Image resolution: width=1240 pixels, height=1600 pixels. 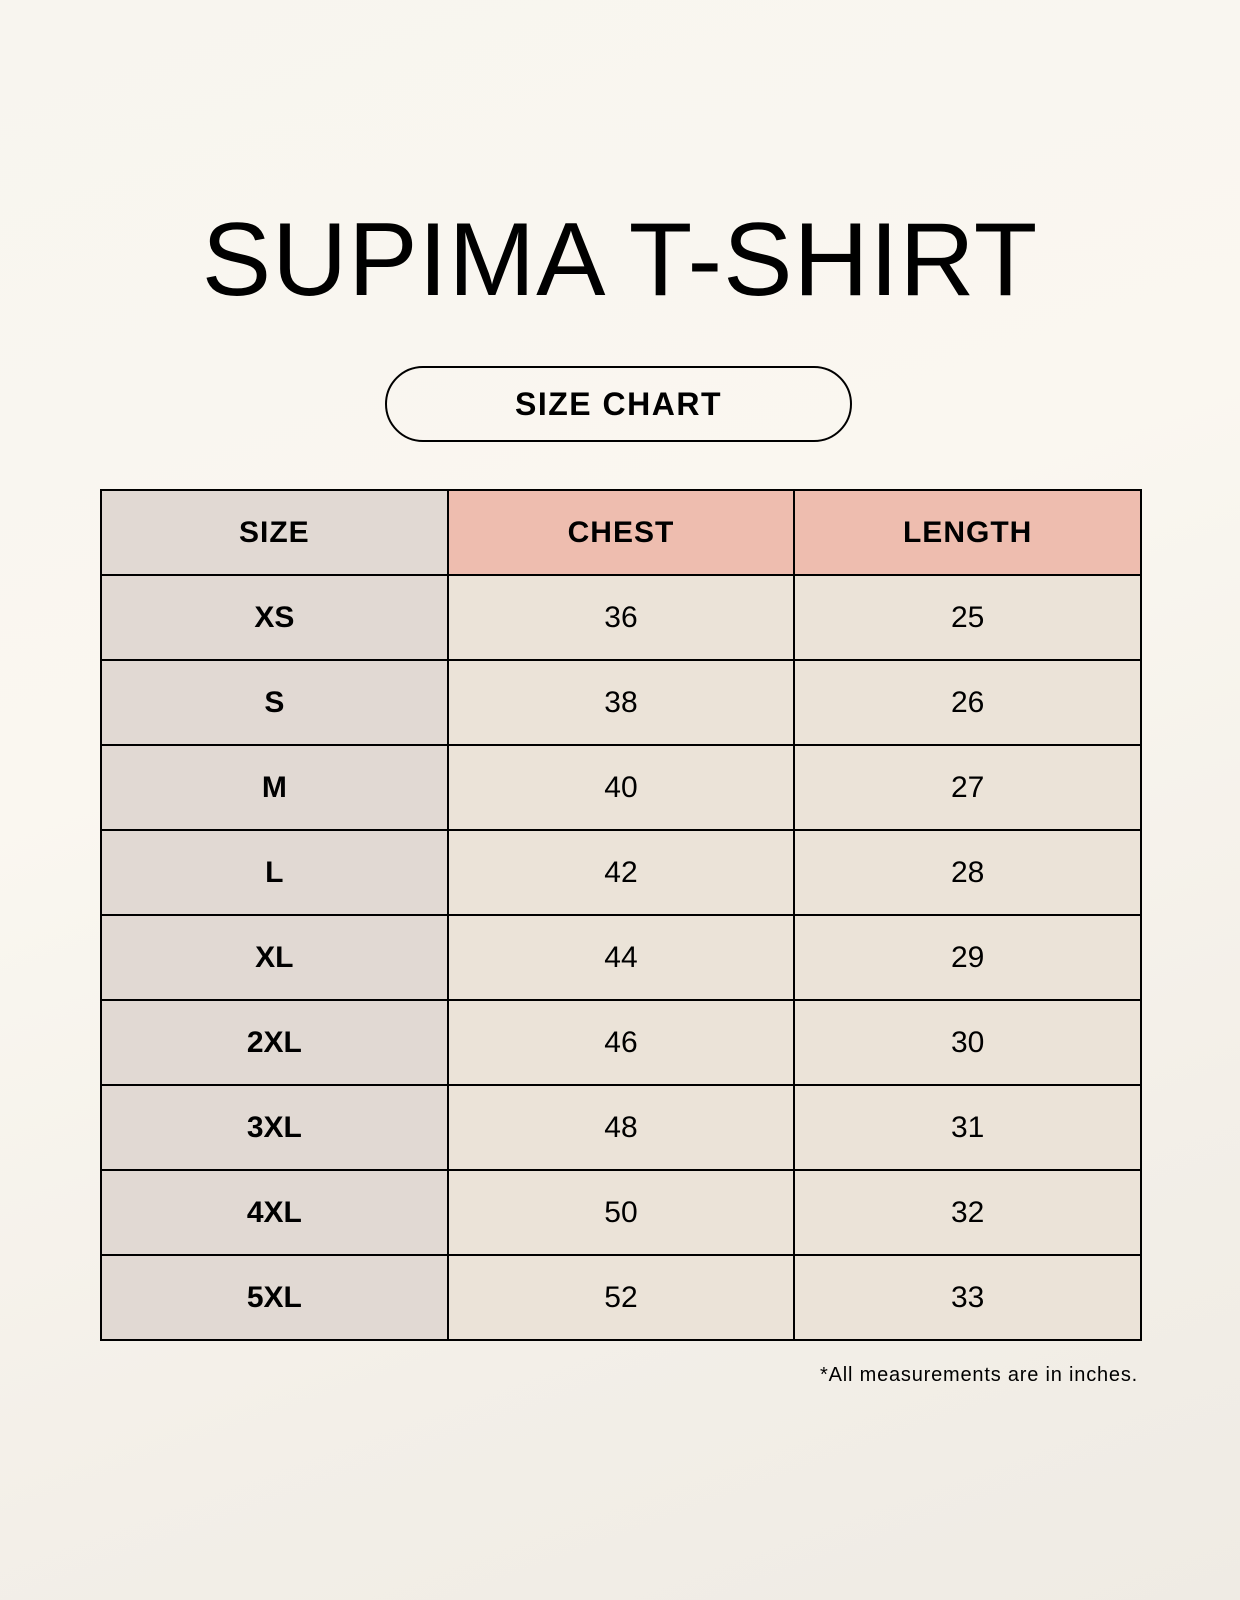 What do you see at coordinates (967, 1297) in the screenshot?
I see `cell-length: 33` at bounding box center [967, 1297].